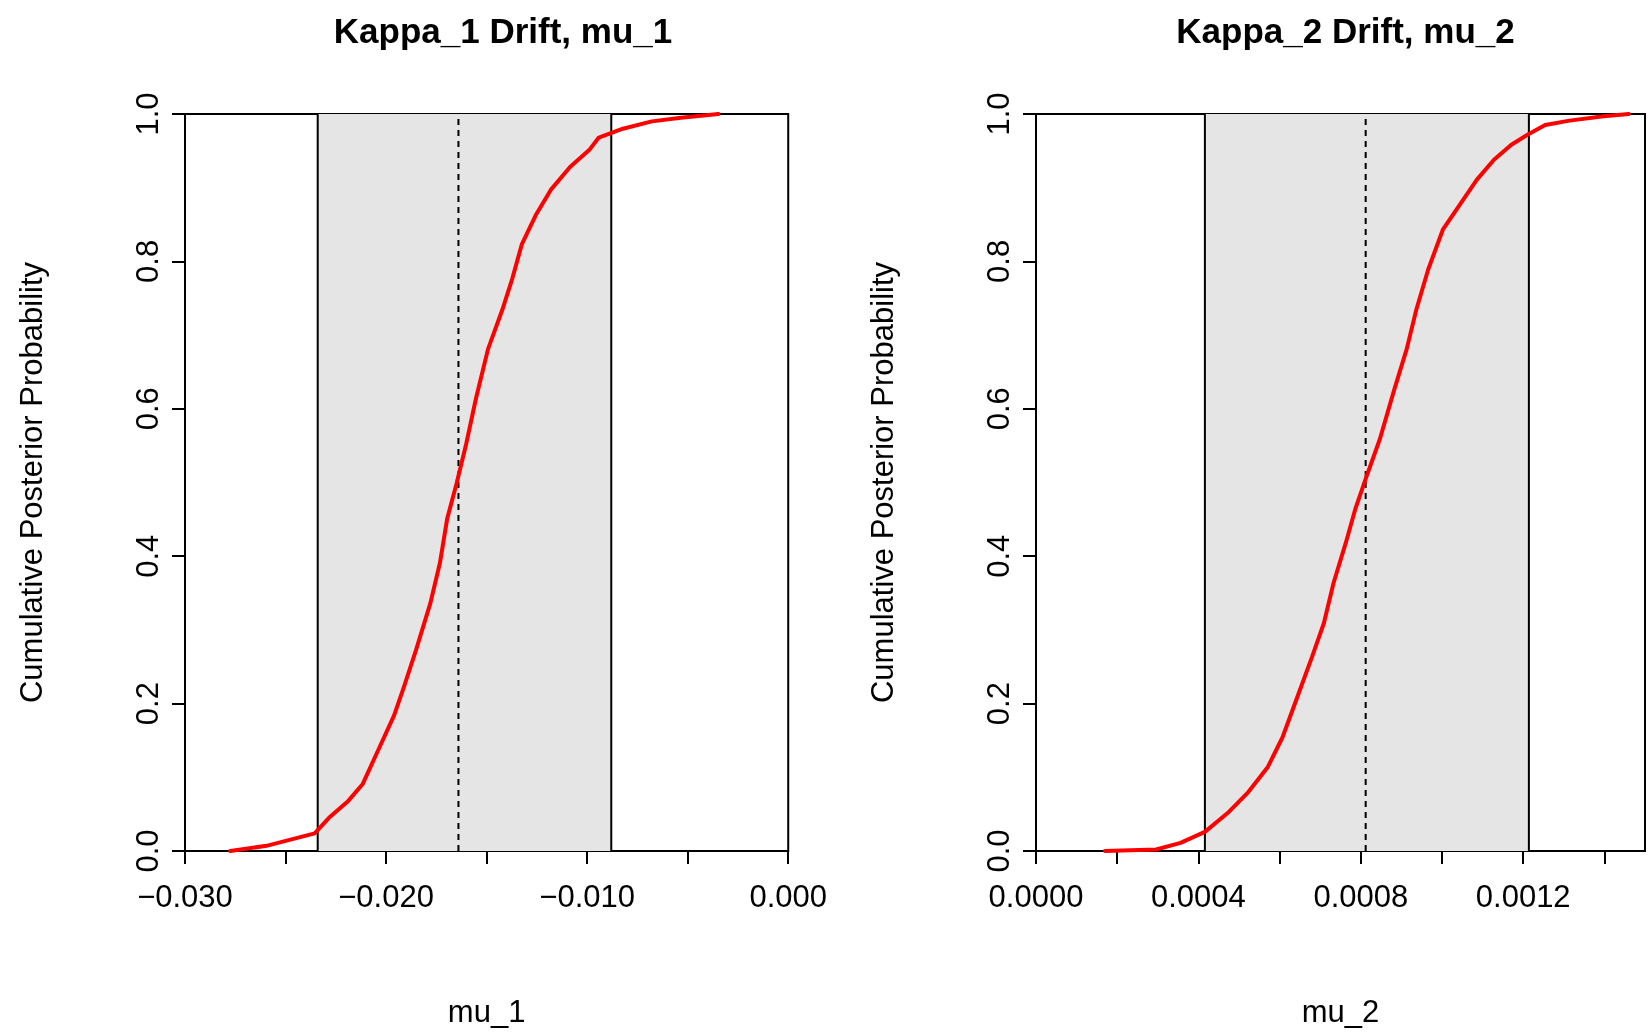 The image size is (1651, 1032). What do you see at coordinates (587, 896) in the screenshot?
I see `x-tick-label: −0.010` at bounding box center [587, 896].